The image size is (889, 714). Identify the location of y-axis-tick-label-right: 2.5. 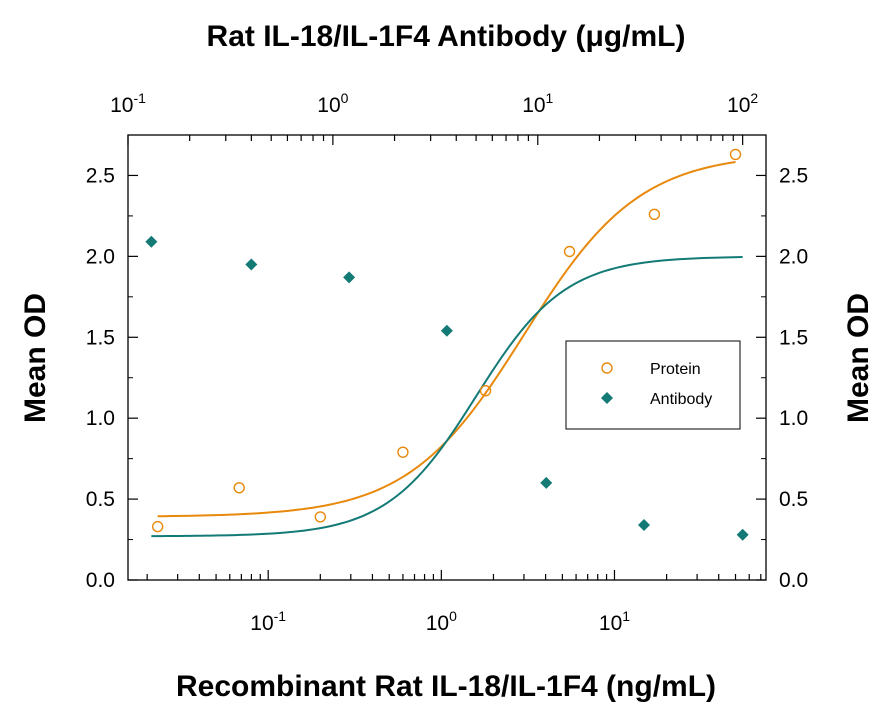
(793, 175).